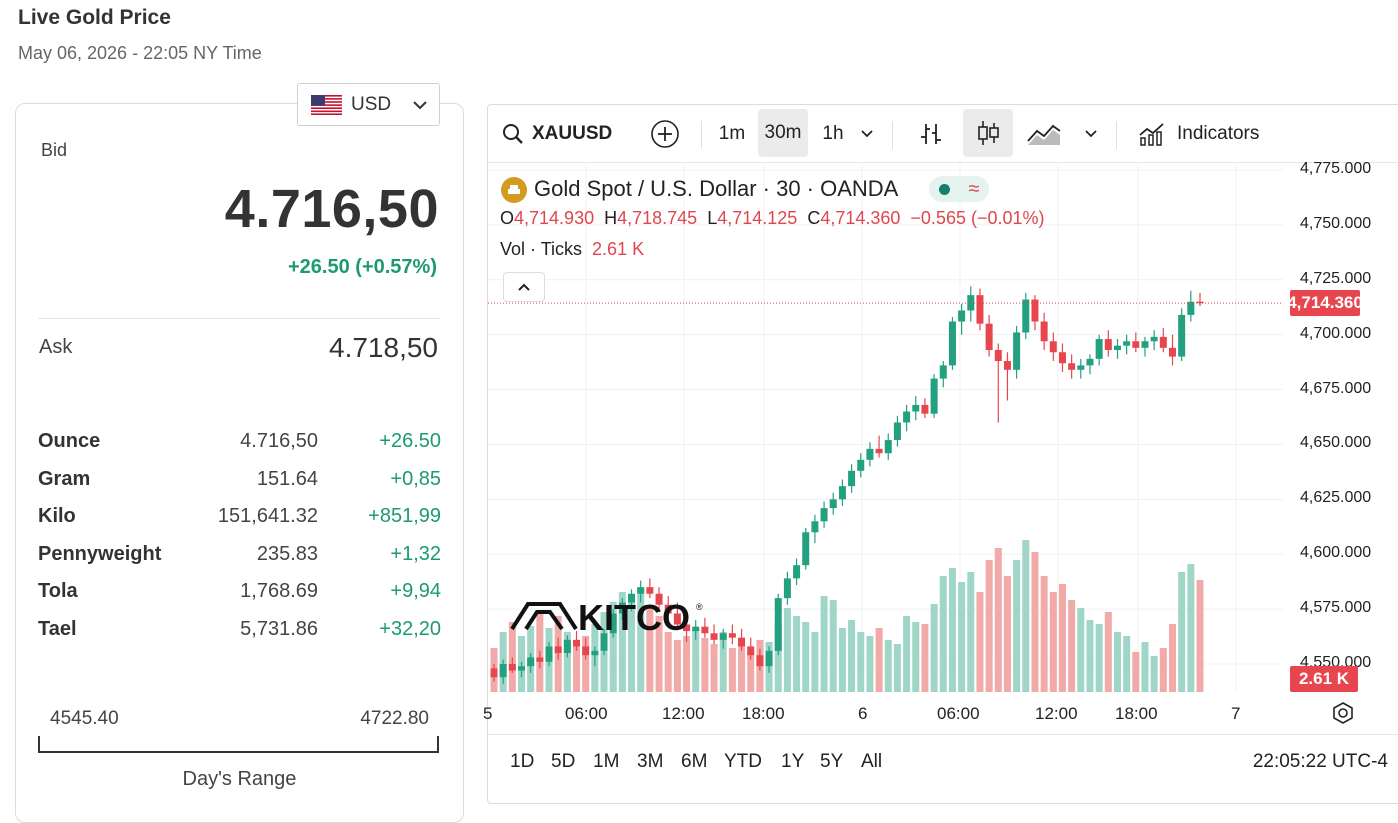  I want to click on market-status-badge: ≈, so click(959, 189).